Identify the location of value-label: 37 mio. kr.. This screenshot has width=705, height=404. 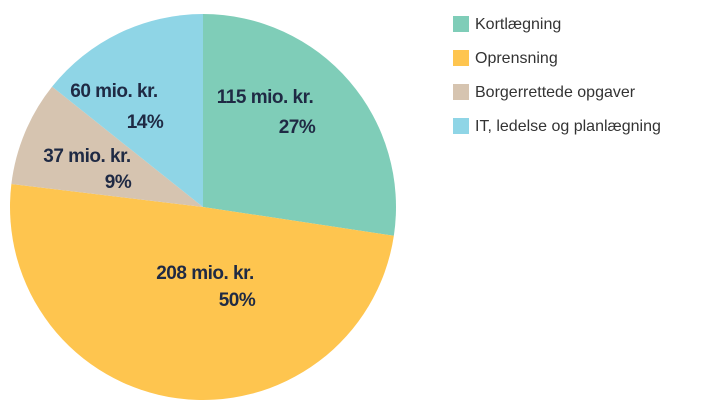
(86, 156).